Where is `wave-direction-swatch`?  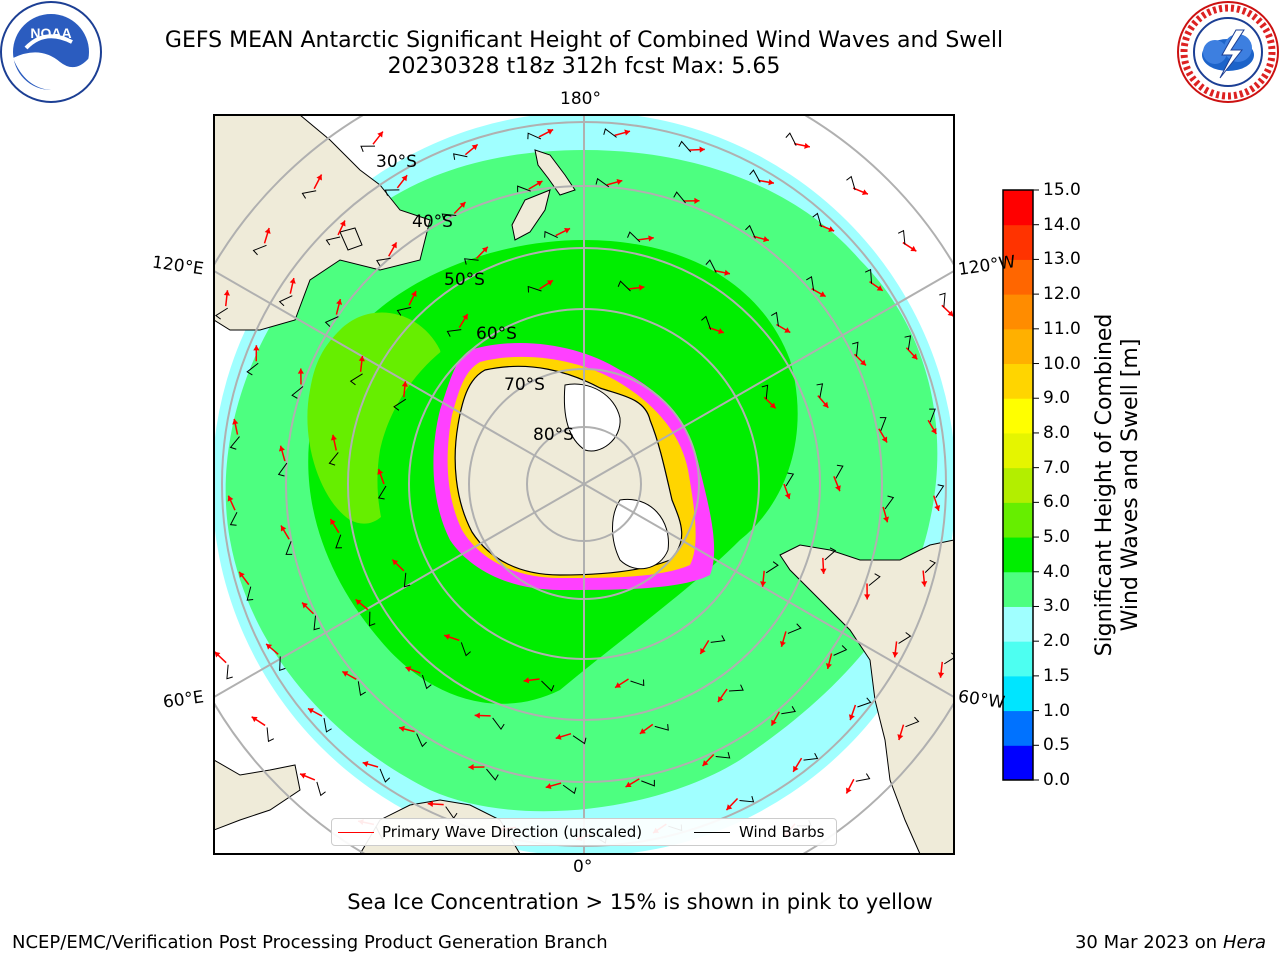
wave-direction-swatch is located at coordinates (356, 832).